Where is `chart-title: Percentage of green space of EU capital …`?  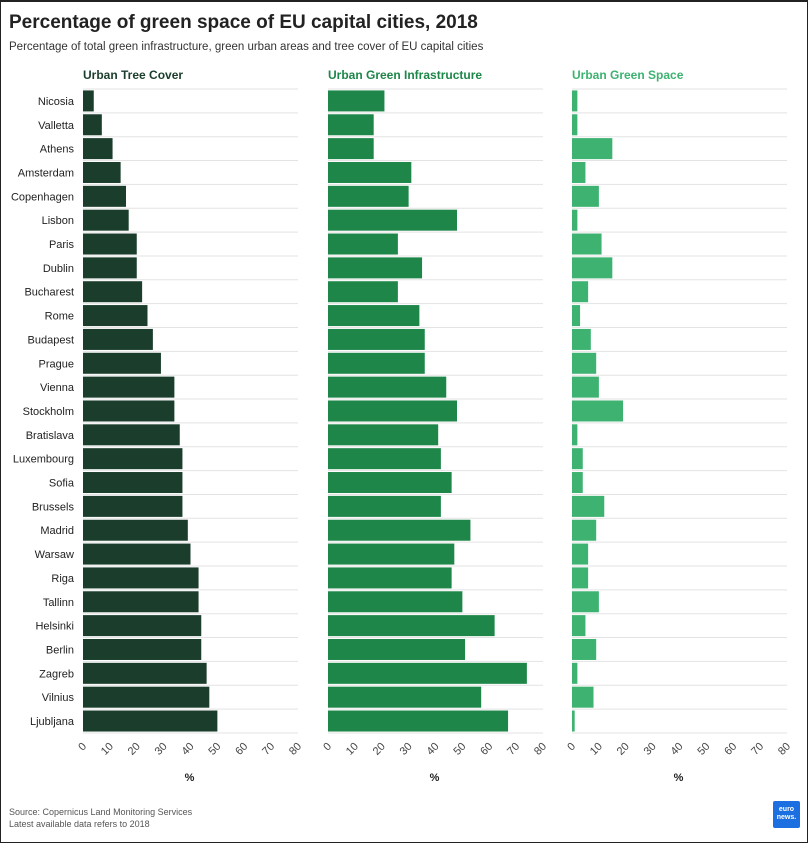 chart-title: Percentage of green space of EU capital … is located at coordinates (243, 22).